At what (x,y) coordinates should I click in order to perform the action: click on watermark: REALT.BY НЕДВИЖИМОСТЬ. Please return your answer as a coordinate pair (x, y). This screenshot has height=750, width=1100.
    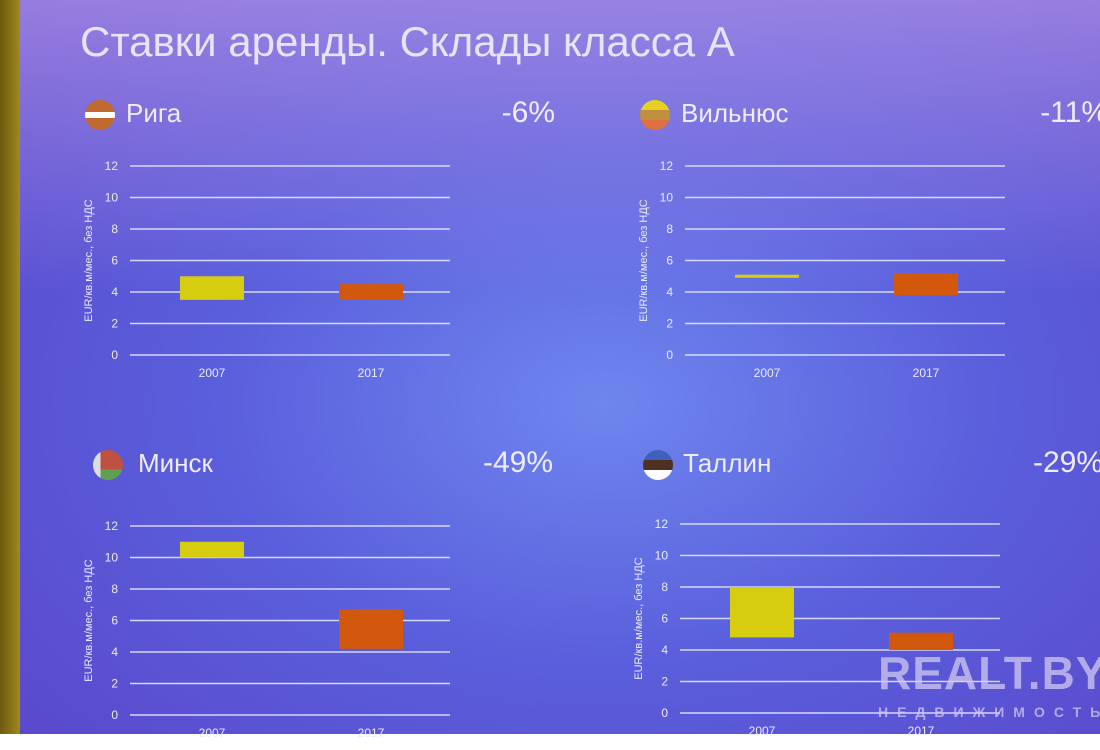
    Looking at the image, I should click on (989, 683).